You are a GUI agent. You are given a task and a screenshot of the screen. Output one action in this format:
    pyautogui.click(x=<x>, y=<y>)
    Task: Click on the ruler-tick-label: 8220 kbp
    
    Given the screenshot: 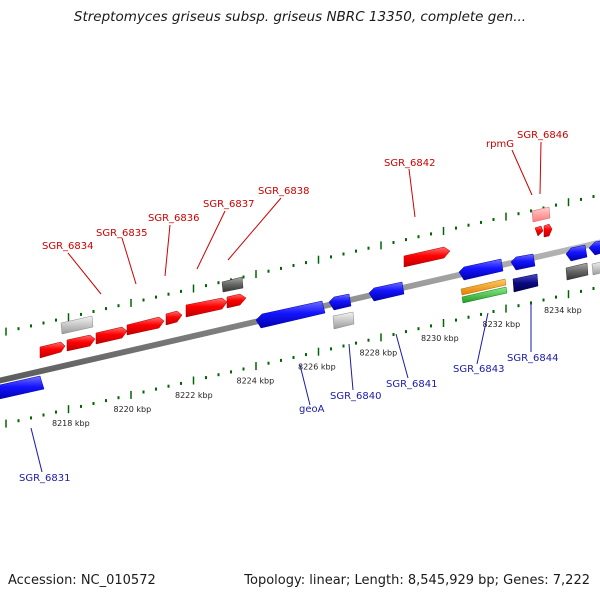 What is the action you would take?
    pyautogui.click(x=133, y=409)
    